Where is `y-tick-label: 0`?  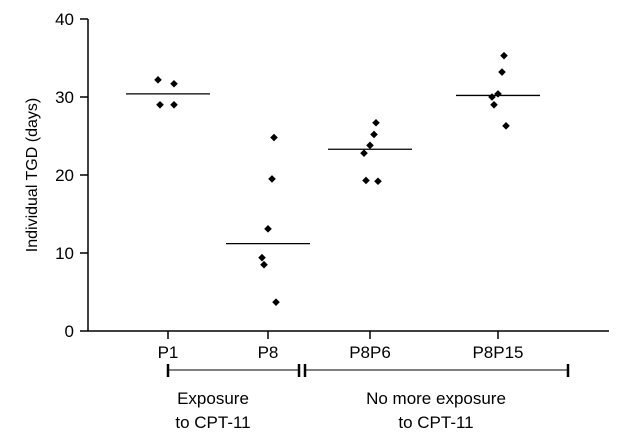
y-tick-label: 0 is located at coordinates (69, 331).